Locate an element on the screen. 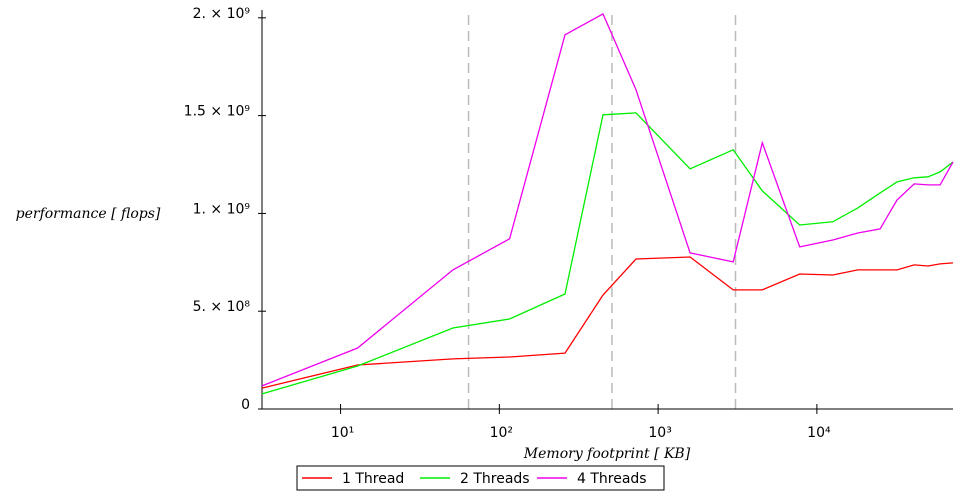 The width and height of the screenshot is (962, 498). y-tick-label: 2. × 10⁹ is located at coordinates (222, 14).